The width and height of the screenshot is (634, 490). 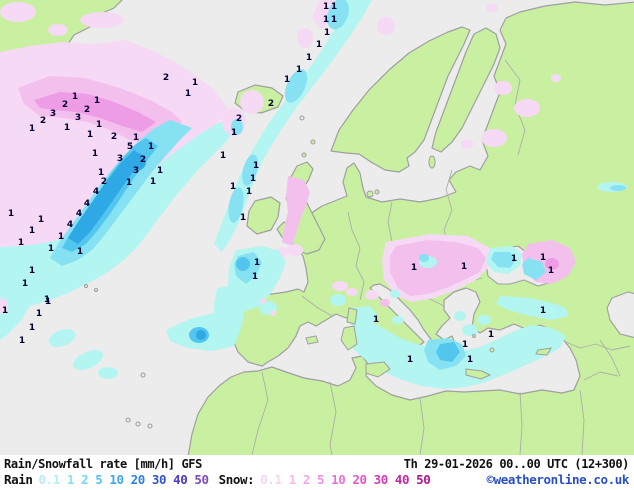 What do you see at coordinates (70, 479) in the screenshot?
I see `rain-scale-value: 1` at bounding box center [70, 479].